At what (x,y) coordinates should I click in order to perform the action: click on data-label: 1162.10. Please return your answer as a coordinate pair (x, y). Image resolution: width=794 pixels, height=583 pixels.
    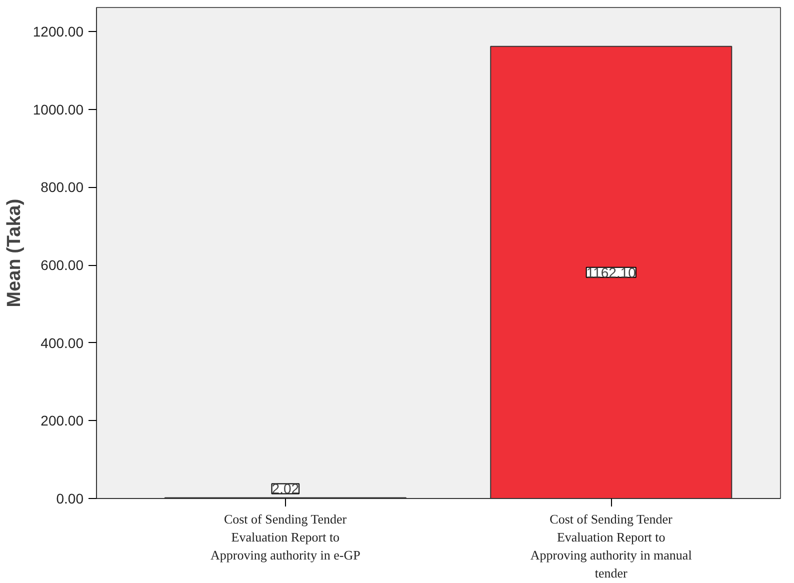
    Looking at the image, I should click on (611, 272).